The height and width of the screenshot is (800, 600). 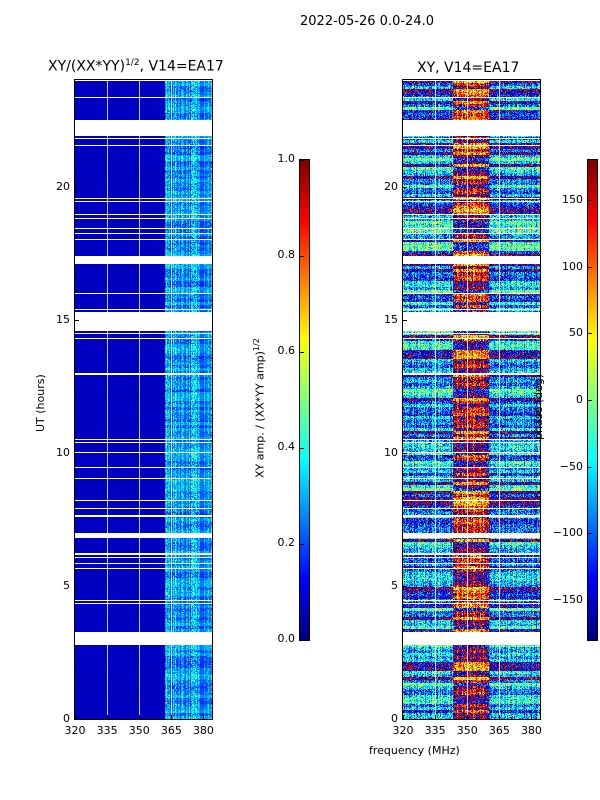 What do you see at coordinates (286, 542) in the screenshot?
I see `amplitude-colorbar-tick: 0.2` at bounding box center [286, 542].